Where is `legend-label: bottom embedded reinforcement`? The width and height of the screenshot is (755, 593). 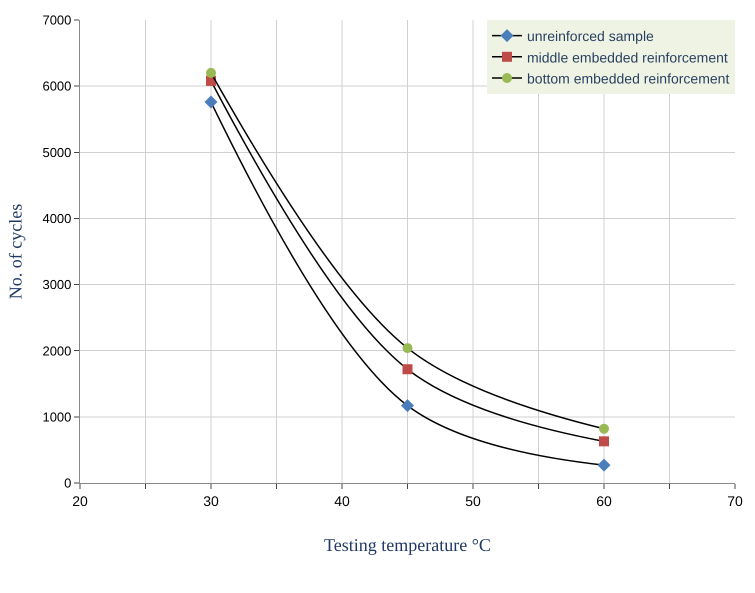 legend-label: bottom embedded reinforcement is located at coordinates (628, 78).